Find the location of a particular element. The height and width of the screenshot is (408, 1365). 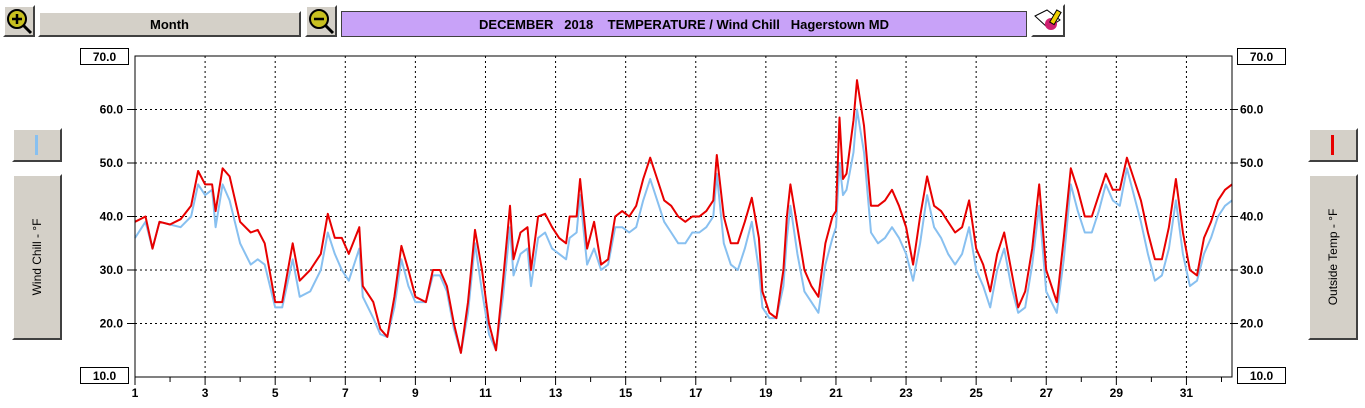

zoom-out-icon is located at coordinates (322, 22).